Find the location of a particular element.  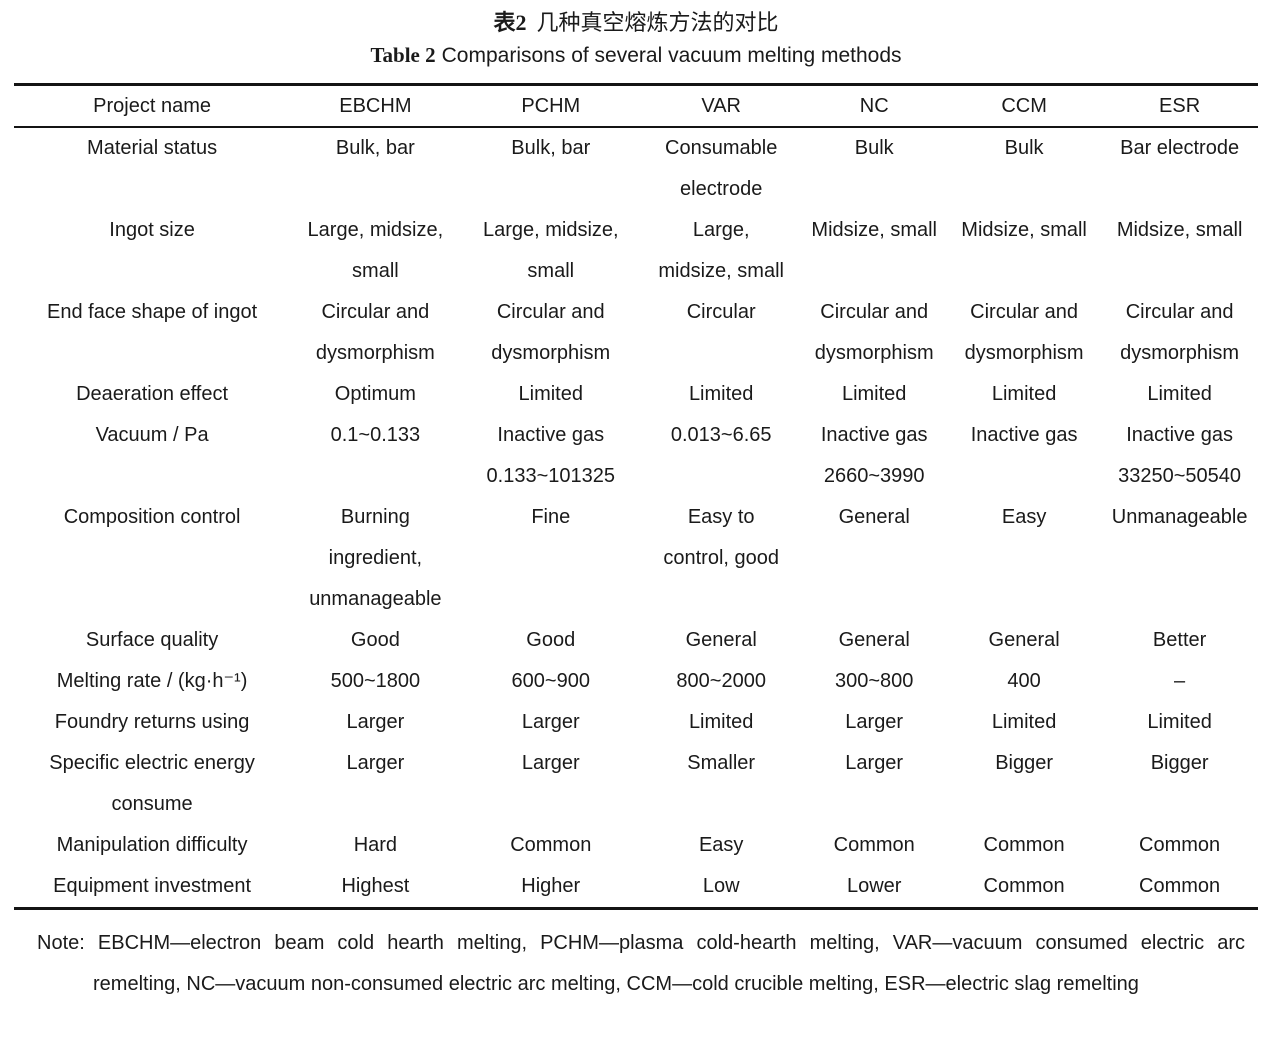

table-cell: Unmanageable is located at coordinates (1179, 517).